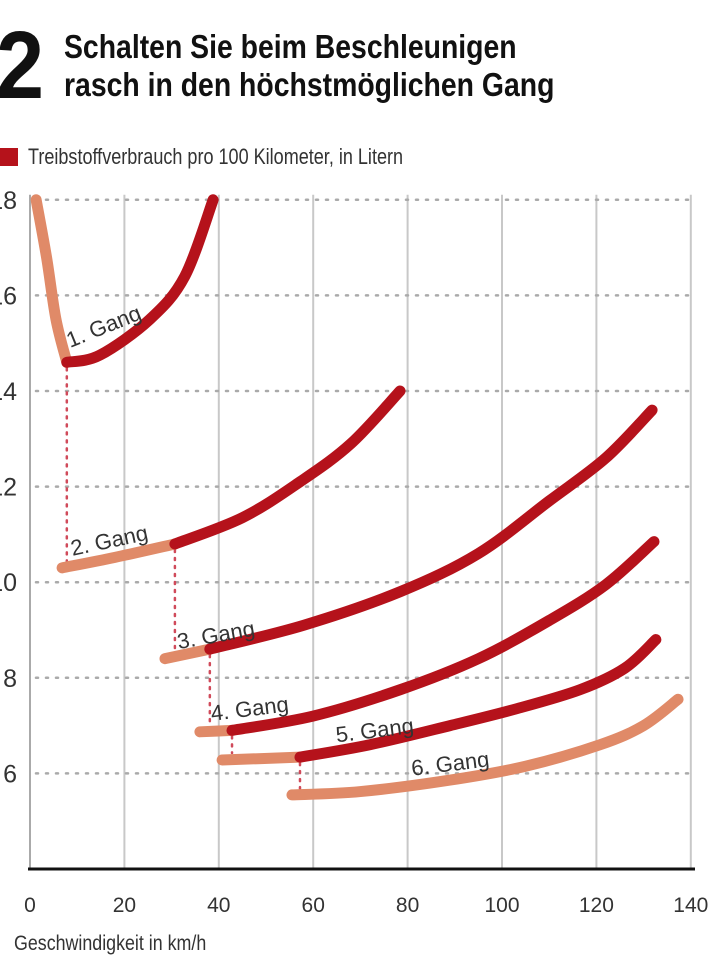  I want to click on y-tick-label: 10, so click(8, 583).